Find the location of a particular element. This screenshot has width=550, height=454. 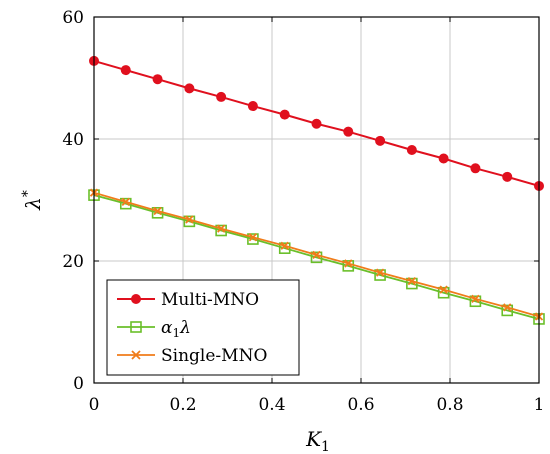

x-tick-label: 0.4 is located at coordinates (271, 405).